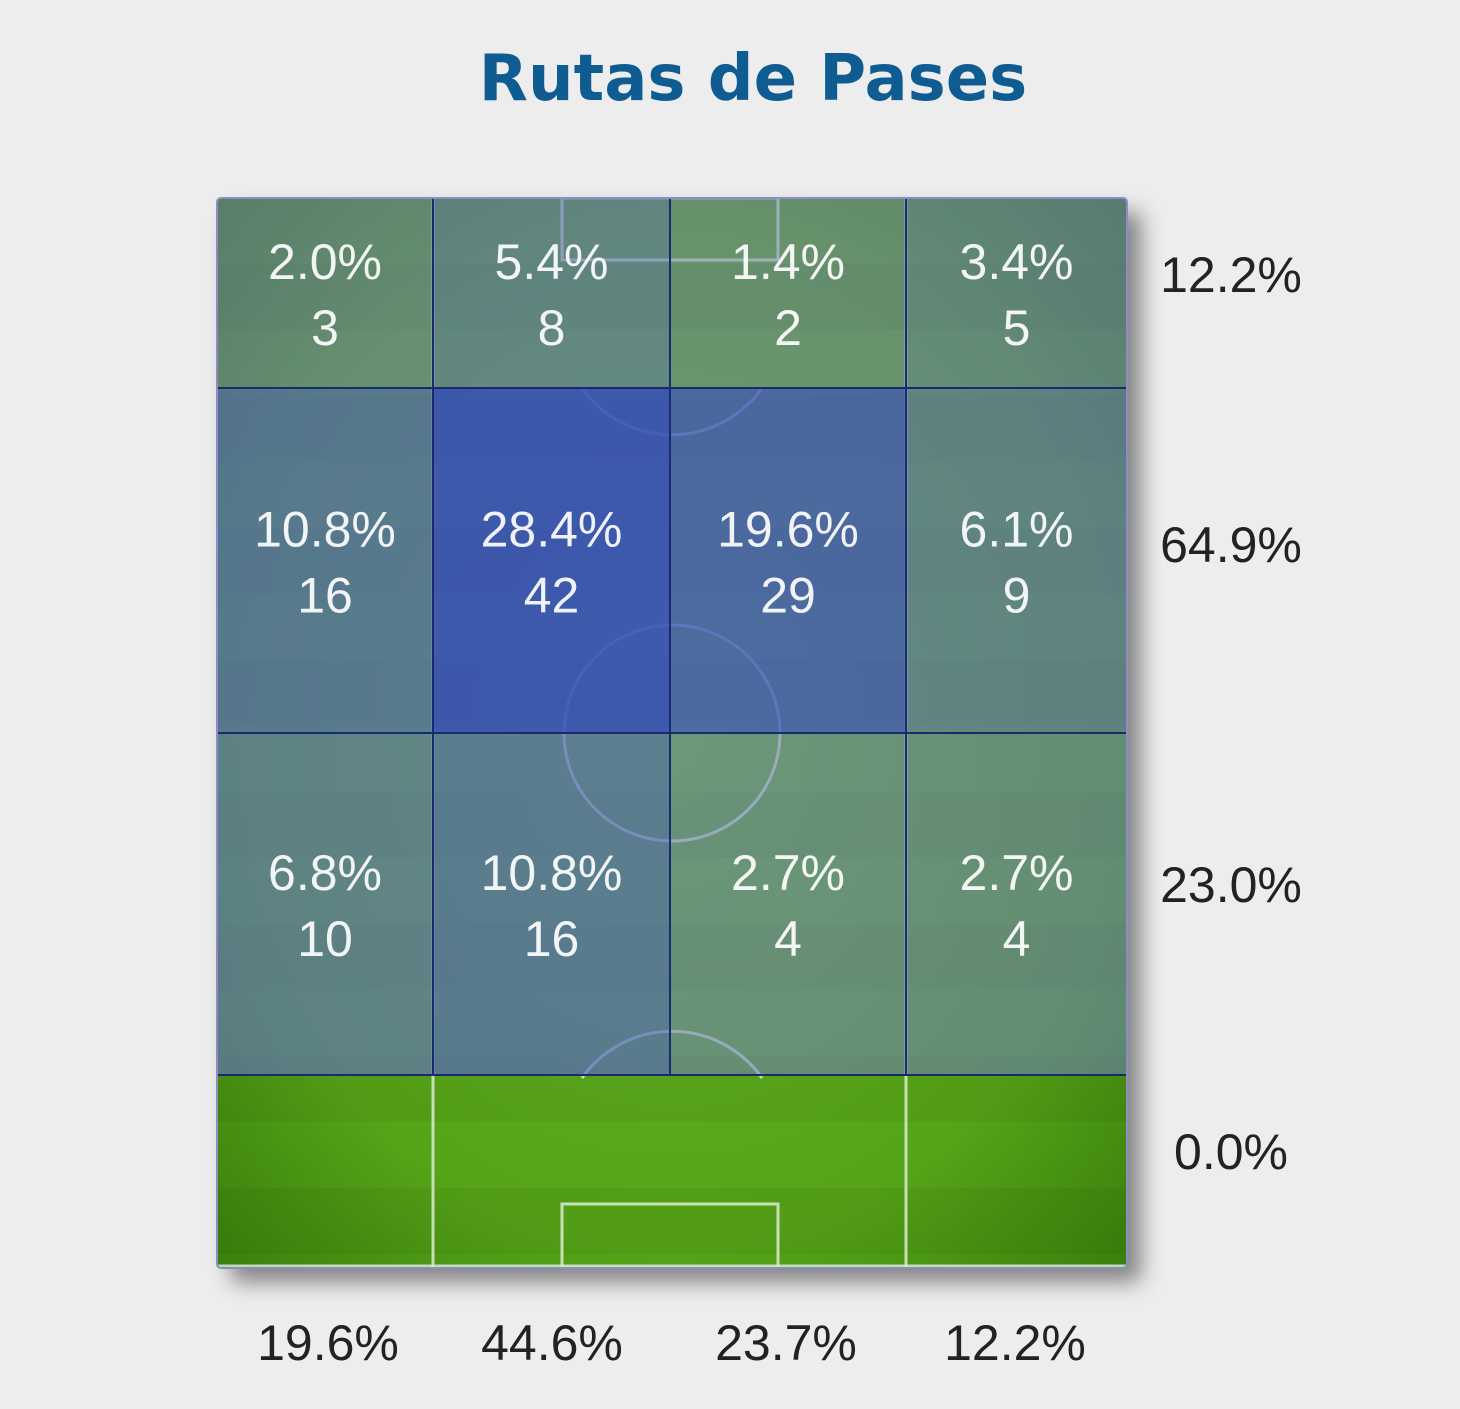 Image resolution: width=1460 pixels, height=1409 pixels. What do you see at coordinates (670, 1235) in the screenshot?
I see `bottom-goal-box` at bounding box center [670, 1235].